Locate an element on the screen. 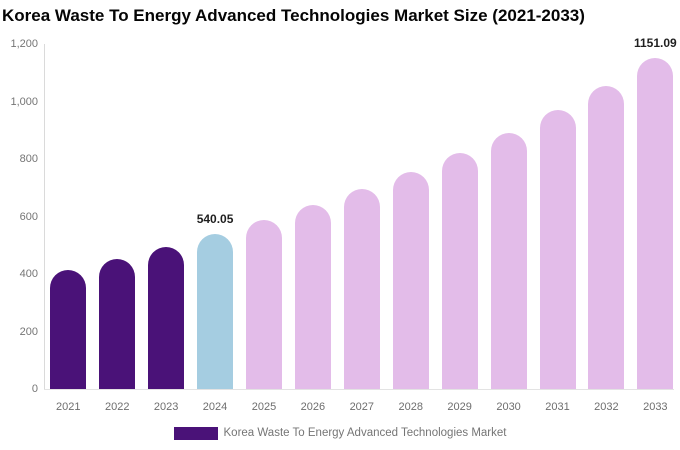 The width and height of the screenshot is (680, 450). x-tick-label-2024: 2024 is located at coordinates (215, 407).